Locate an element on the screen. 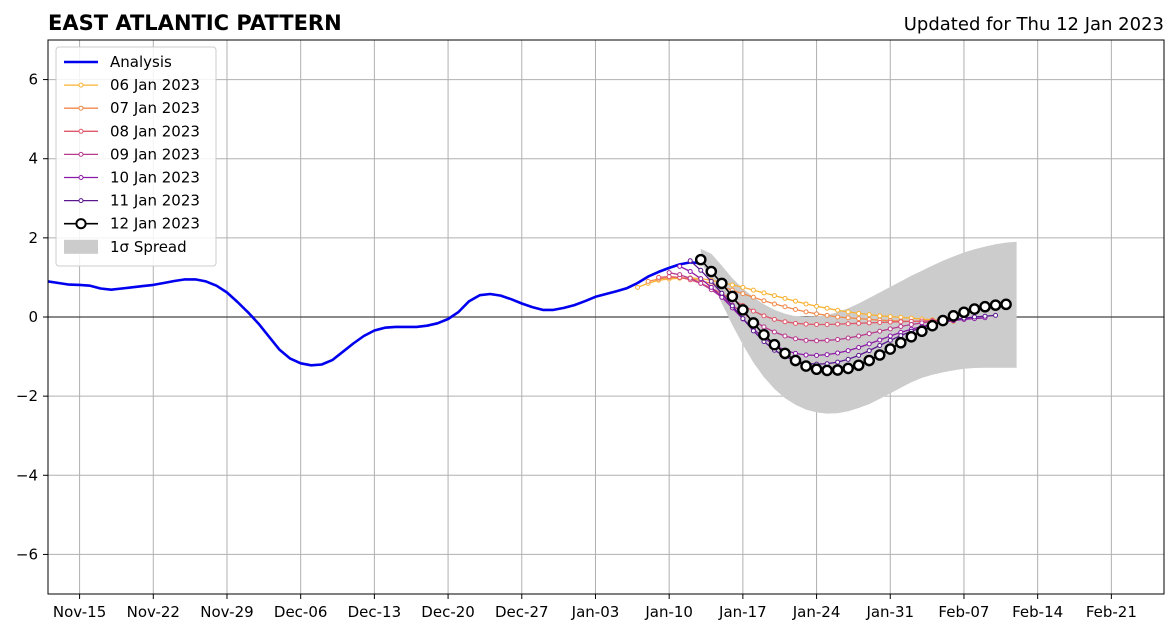 This screenshot has width=1176, height=633. legend-swatch-spread is located at coordinates (81, 246).